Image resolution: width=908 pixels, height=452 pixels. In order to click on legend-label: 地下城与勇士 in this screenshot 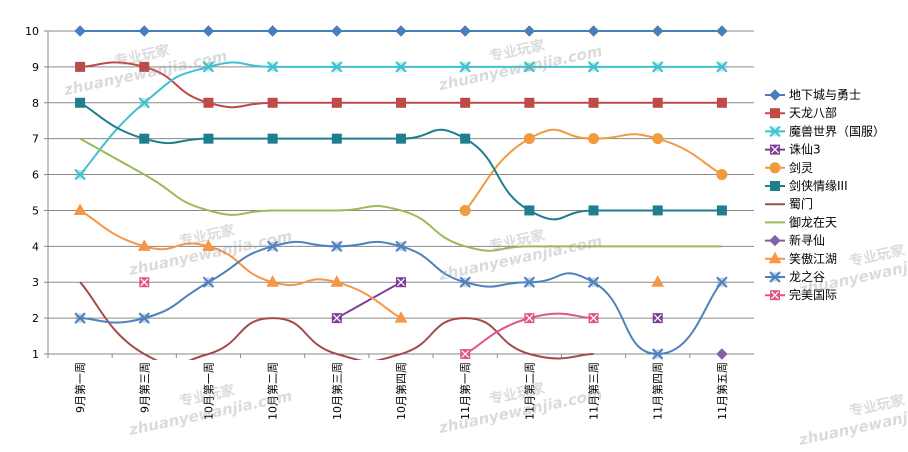, I will do `click(825, 95)`.